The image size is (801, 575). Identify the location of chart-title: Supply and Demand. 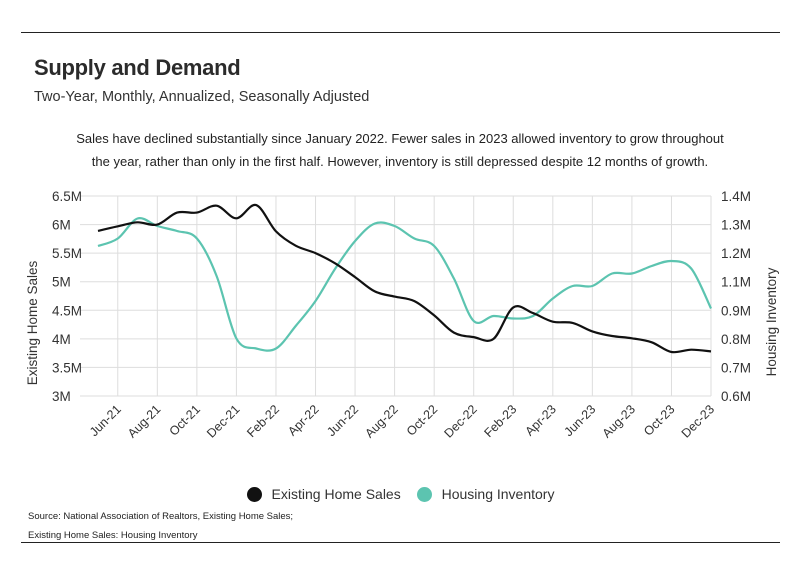
(137, 67).